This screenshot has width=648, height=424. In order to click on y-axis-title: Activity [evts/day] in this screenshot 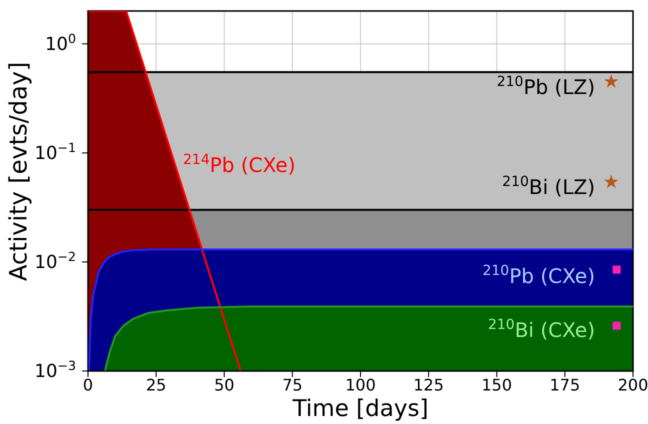, I will do `click(18, 171)`.